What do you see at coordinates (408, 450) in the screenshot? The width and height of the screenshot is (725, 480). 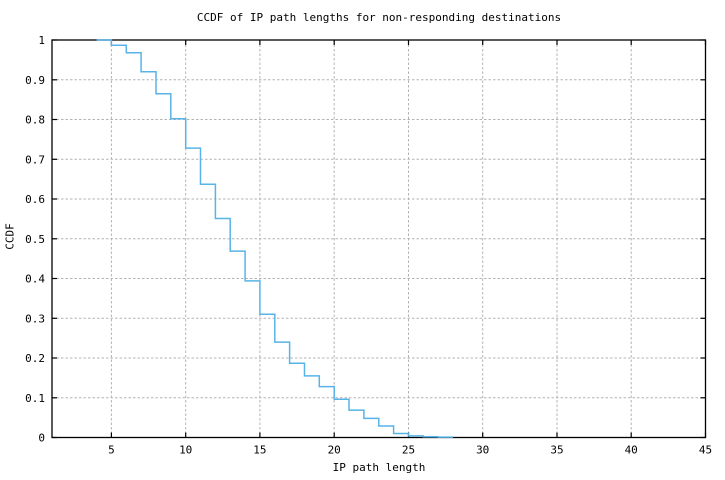 I see `x-tick-label: 25` at bounding box center [408, 450].